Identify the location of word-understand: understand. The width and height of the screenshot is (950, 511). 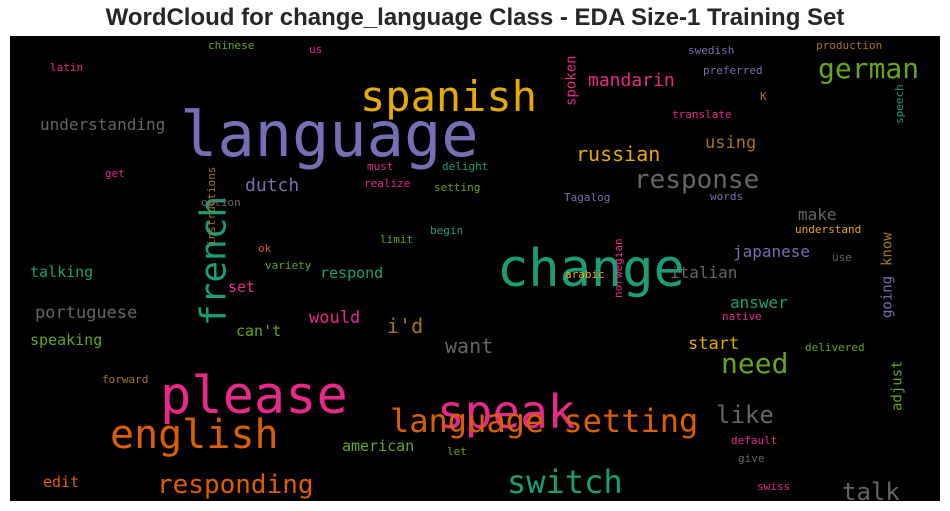
(828, 229).